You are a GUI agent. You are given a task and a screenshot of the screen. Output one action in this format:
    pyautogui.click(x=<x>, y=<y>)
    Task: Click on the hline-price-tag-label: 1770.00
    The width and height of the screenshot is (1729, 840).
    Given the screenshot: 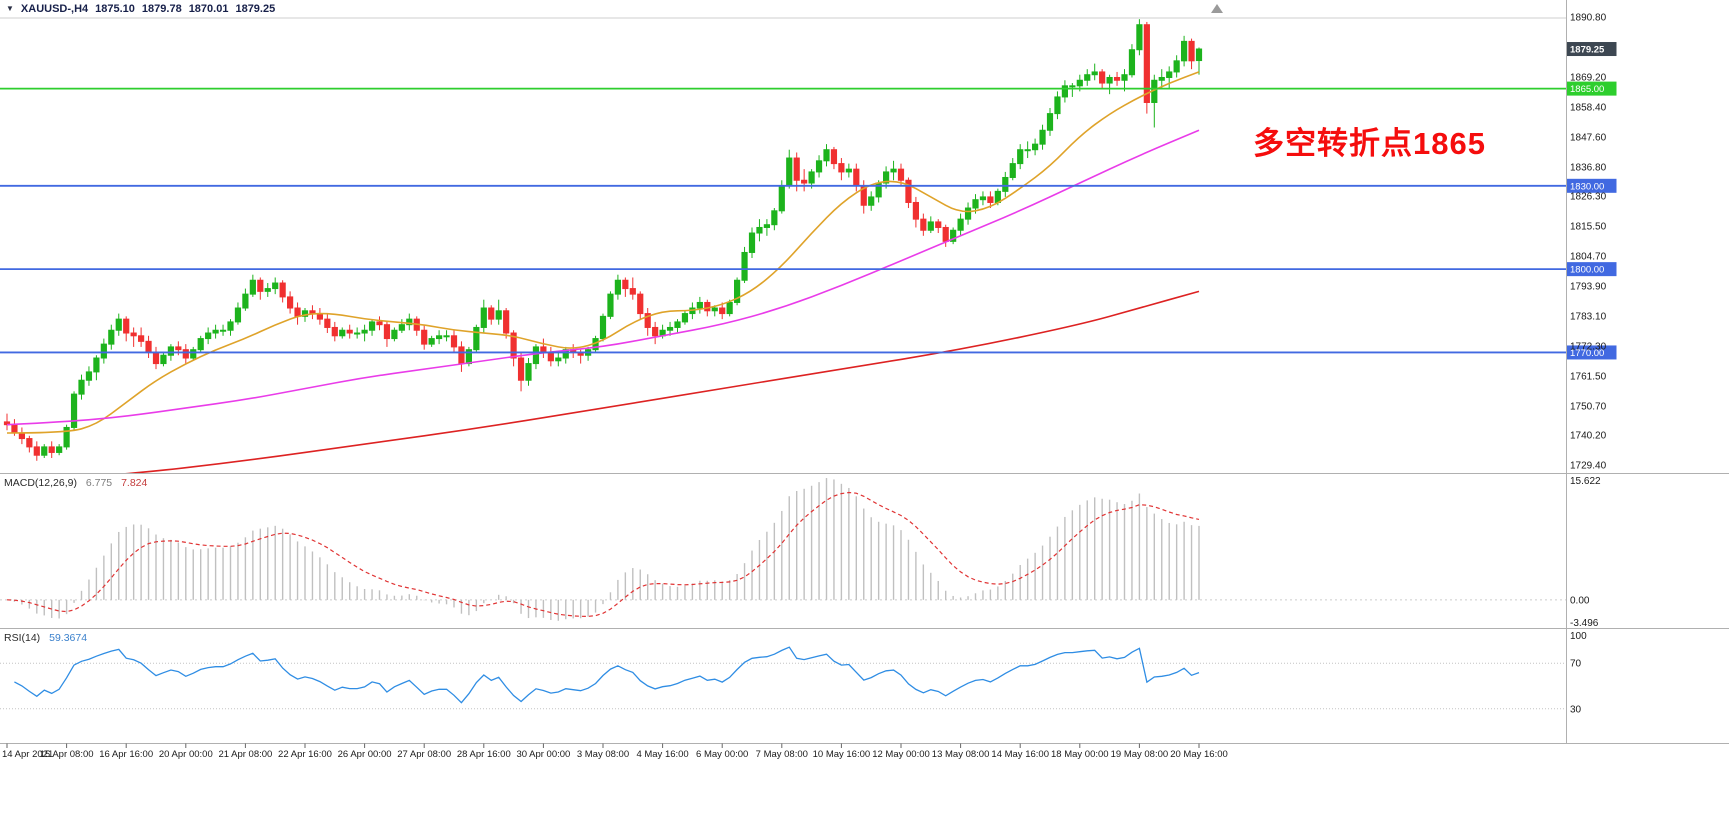 What is the action you would take?
    pyautogui.click(x=1587, y=353)
    